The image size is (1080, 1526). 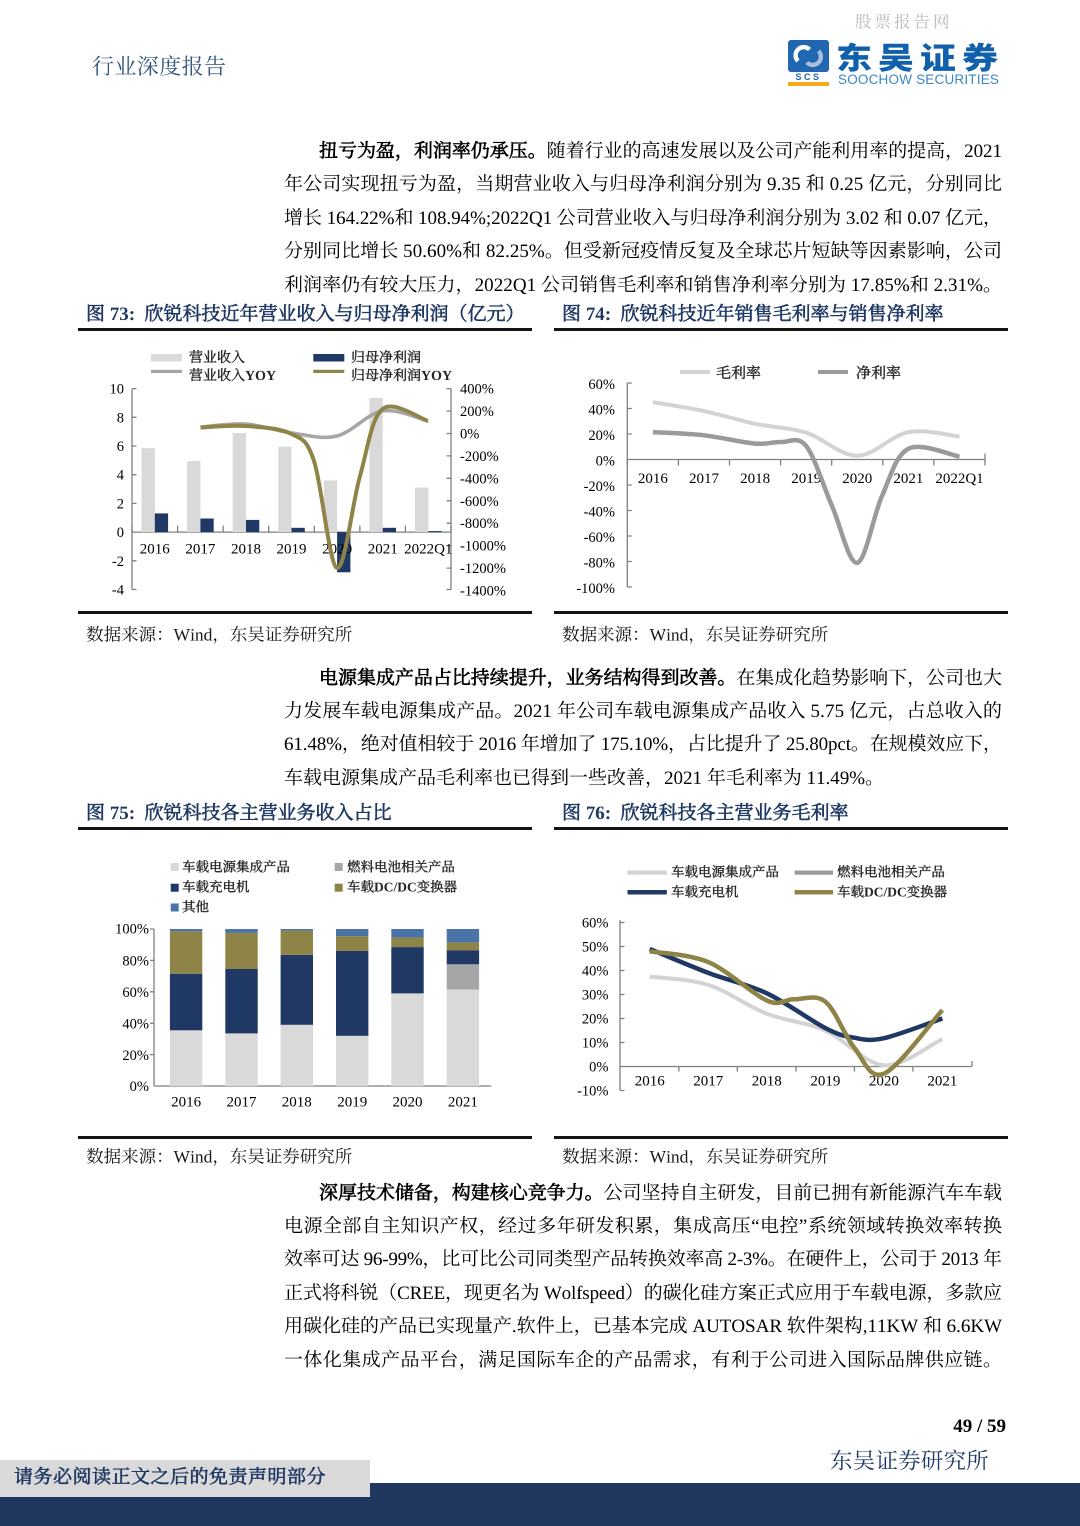 What do you see at coordinates (479, 502) in the screenshot?
I see `svg-text: -600%` at bounding box center [479, 502].